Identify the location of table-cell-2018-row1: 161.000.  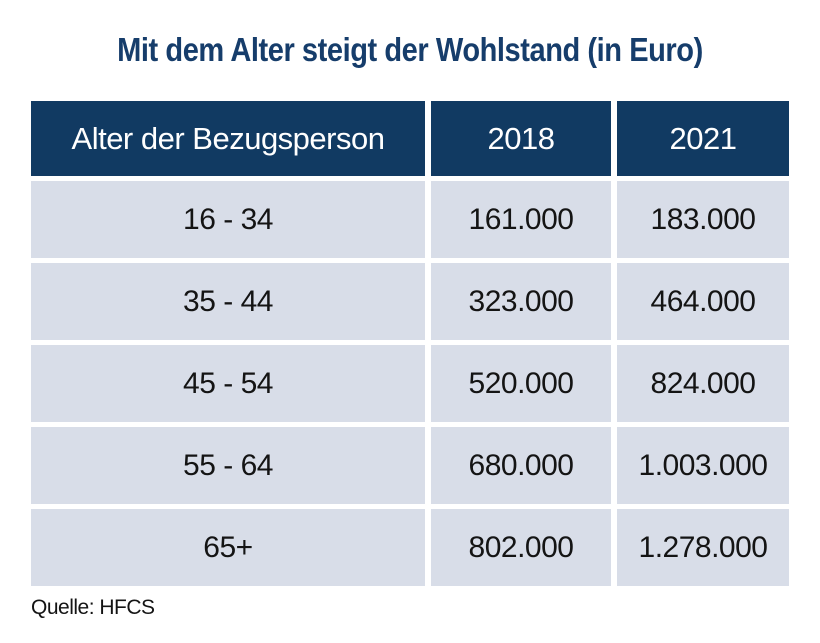
(521, 219).